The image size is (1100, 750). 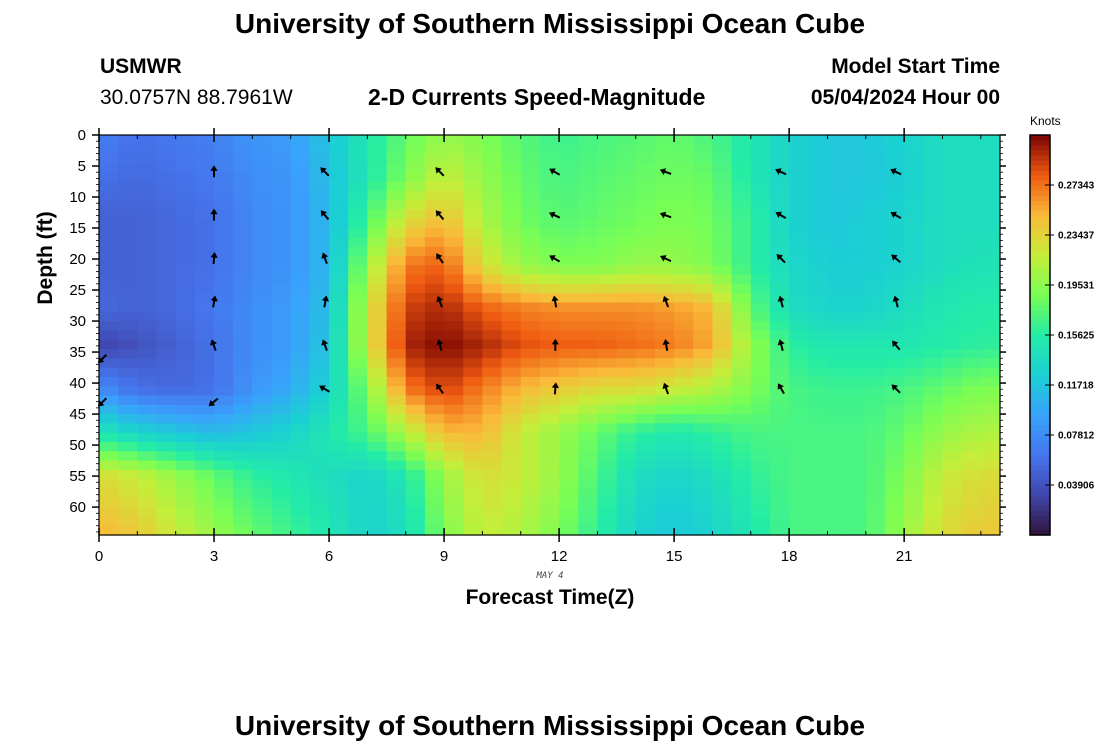 What do you see at coordinates (781, 259) in the screenshot?
I see `current-arrow` at bounding box center [781, 259].